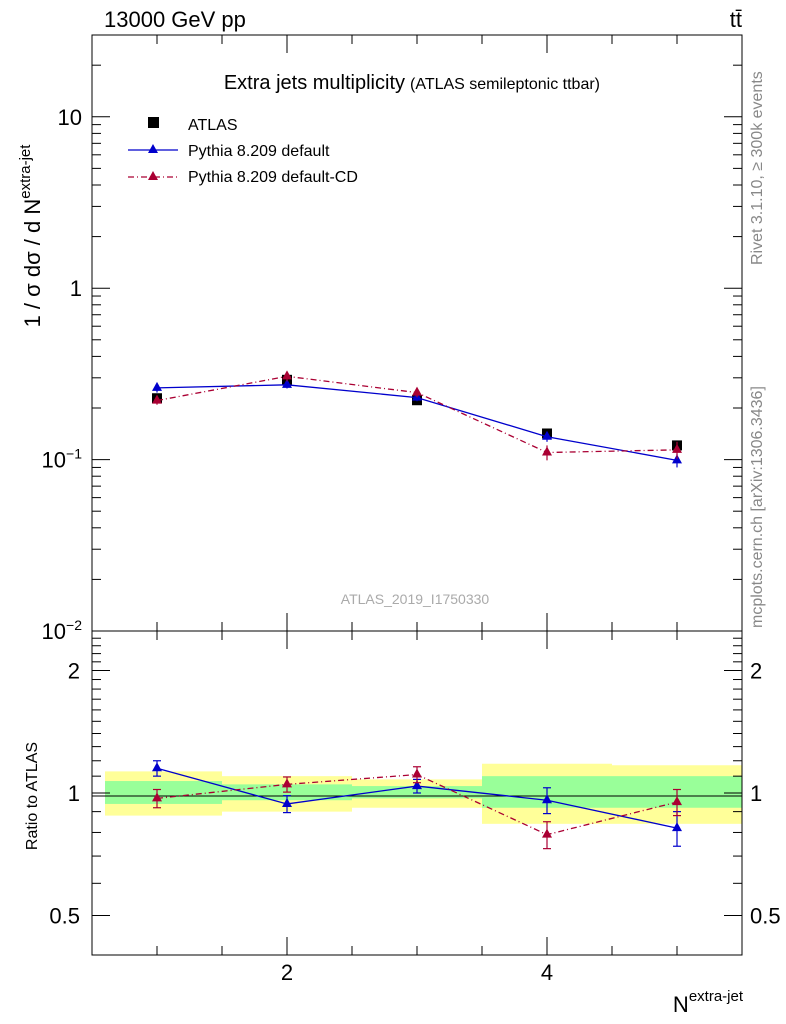 The width and height of the screenshot is (786, 1024). I want to click on legend-marker-cd, so click(153, 175).